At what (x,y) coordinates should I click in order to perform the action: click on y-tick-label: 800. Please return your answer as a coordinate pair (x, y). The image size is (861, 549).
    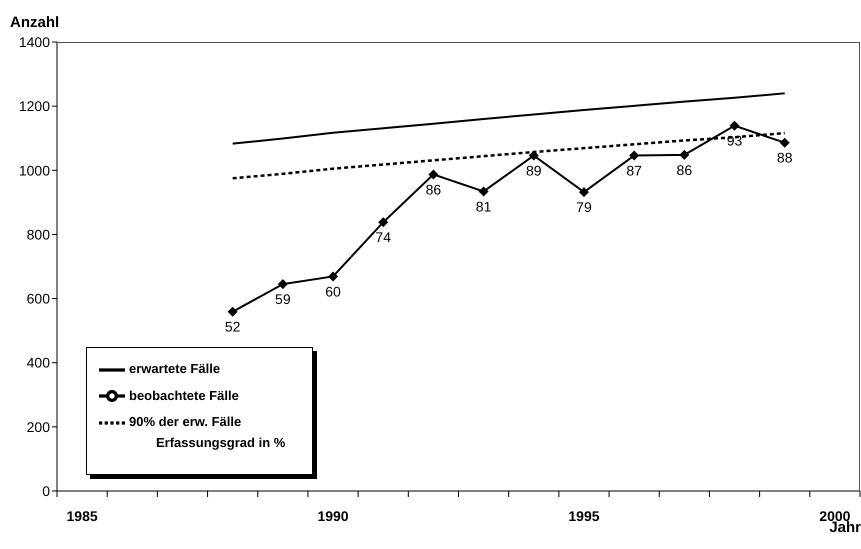
    Looking at the image, I should click on (38, 234).